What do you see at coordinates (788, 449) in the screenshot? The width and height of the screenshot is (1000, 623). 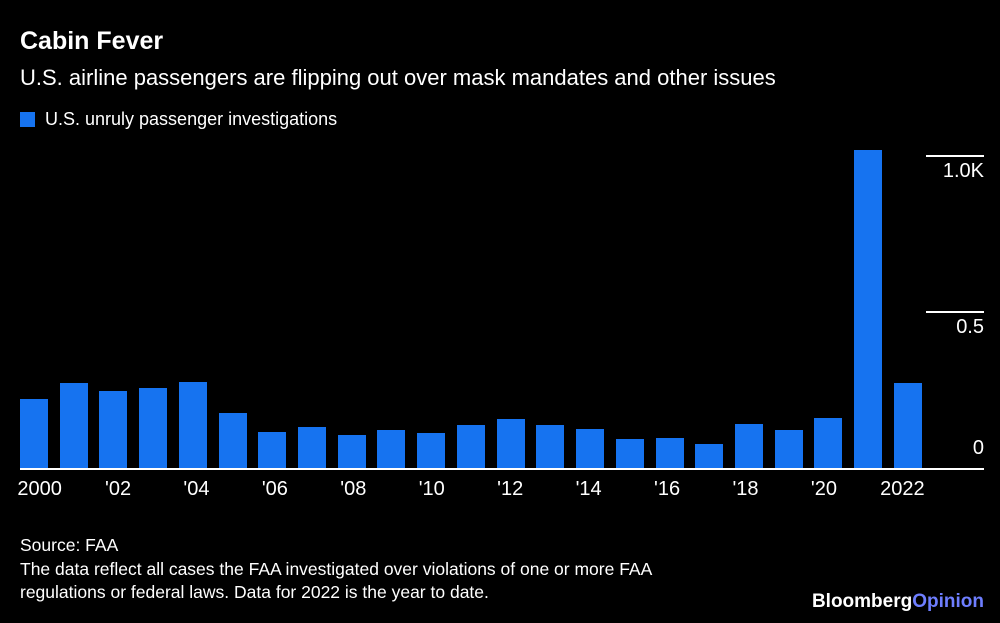 I see `bar-2019` at bounding box center [788, 449].